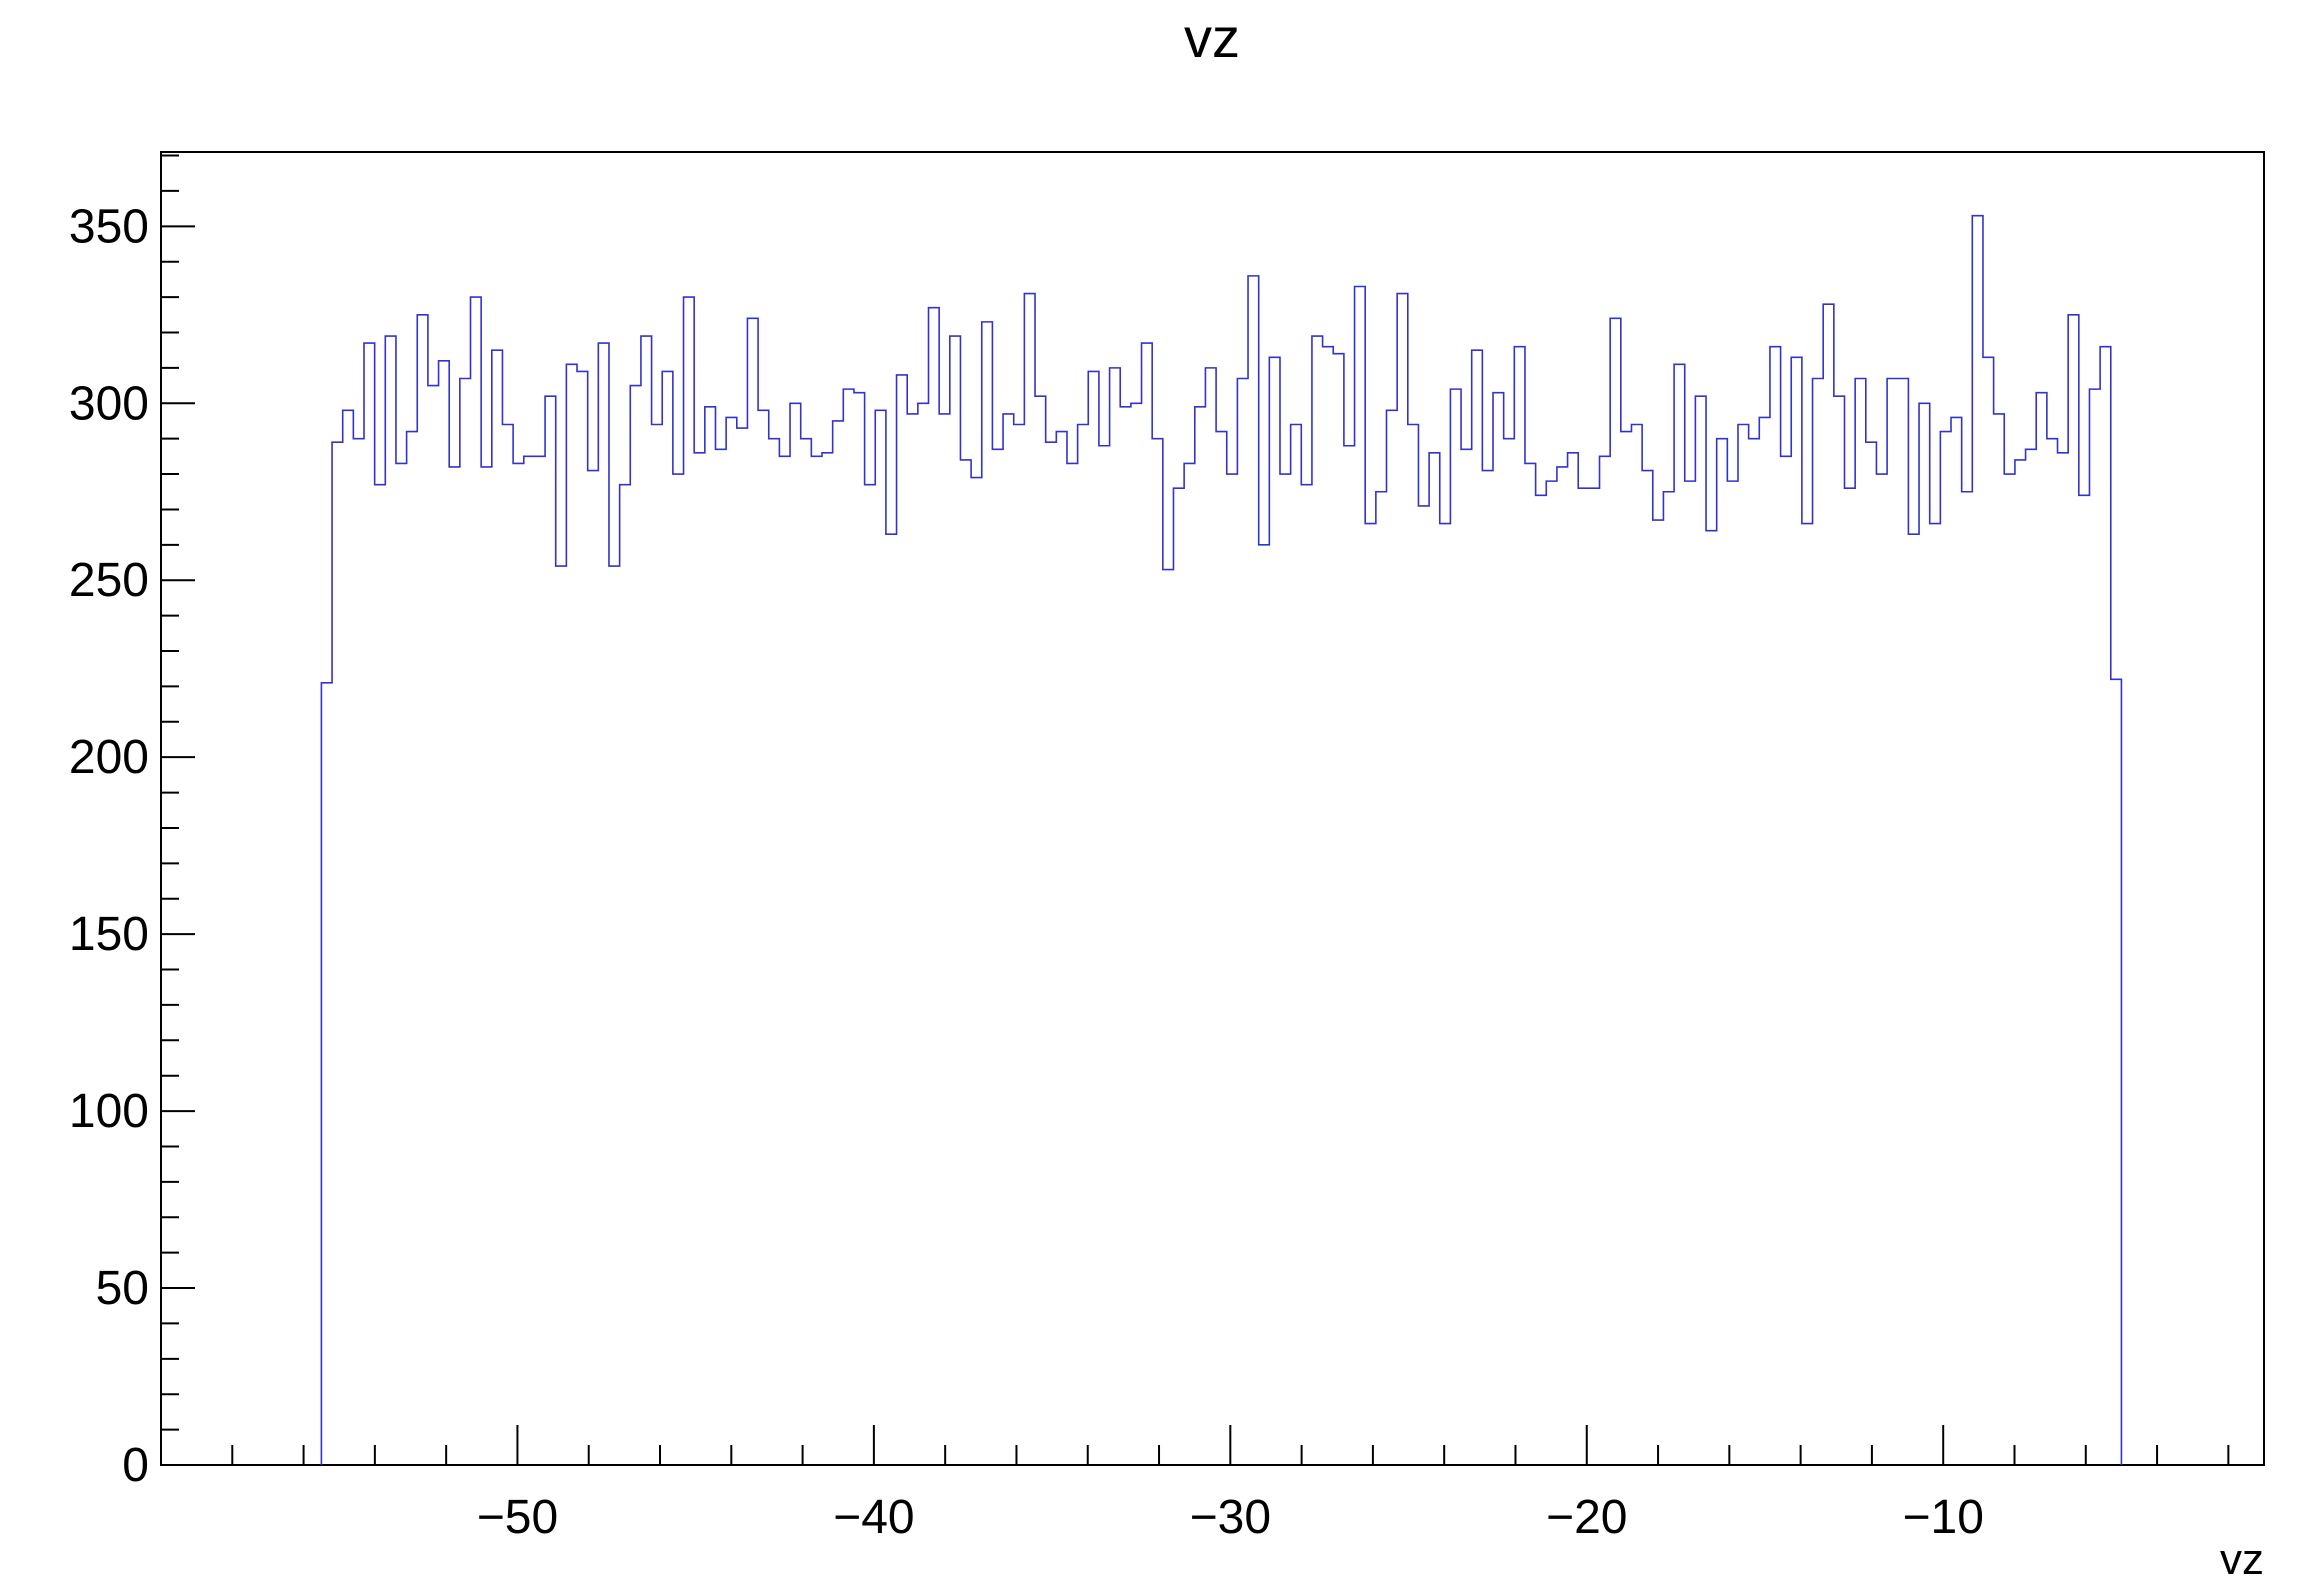 The image size is (2304, 1589). I want to click on x-tick-label: −40, so click(873, 1517).